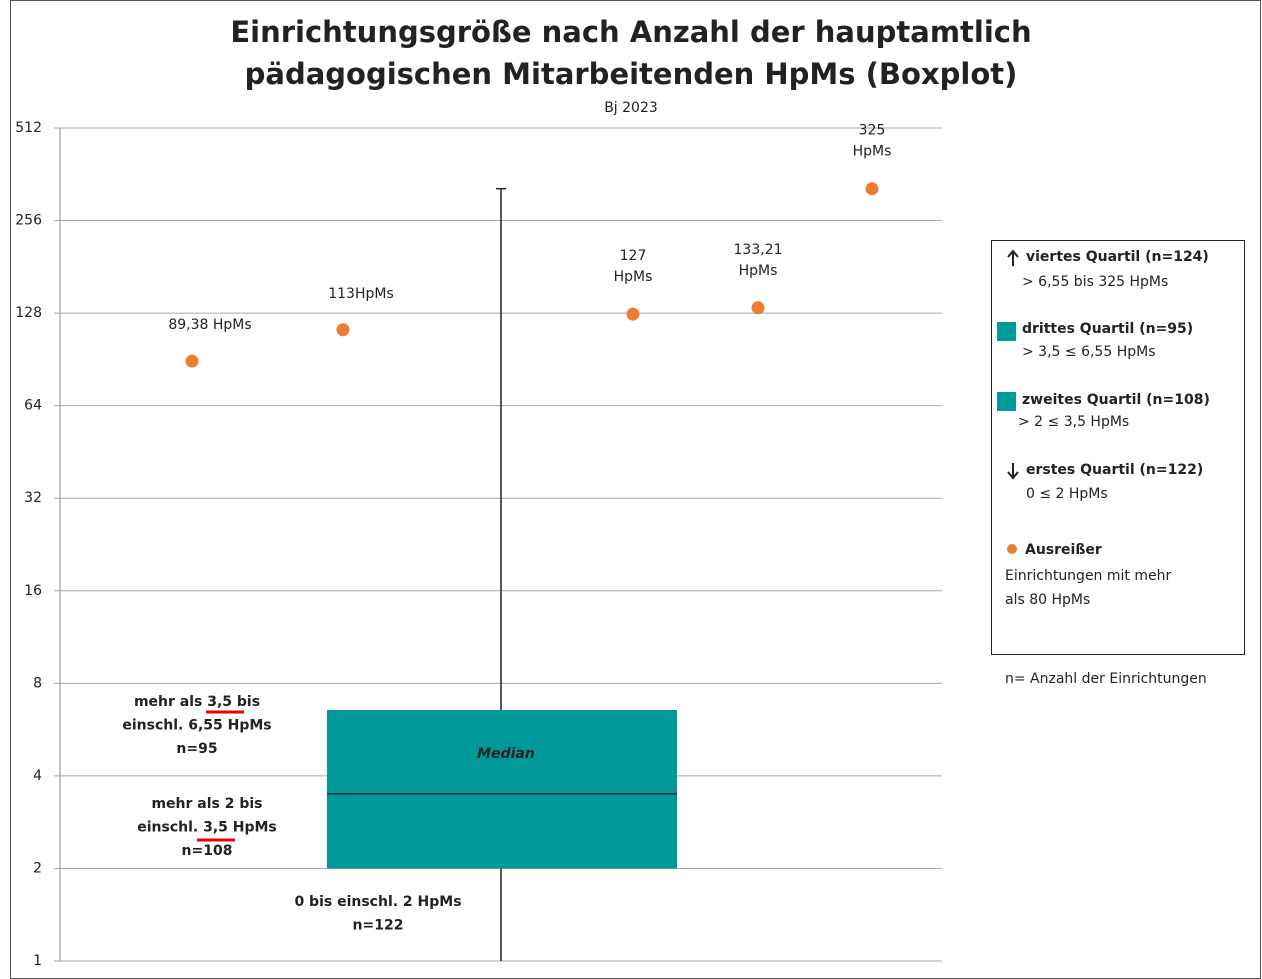 This screenshot has height=979, width=1262. I want to click on median-label: Median, so click(506, 754).